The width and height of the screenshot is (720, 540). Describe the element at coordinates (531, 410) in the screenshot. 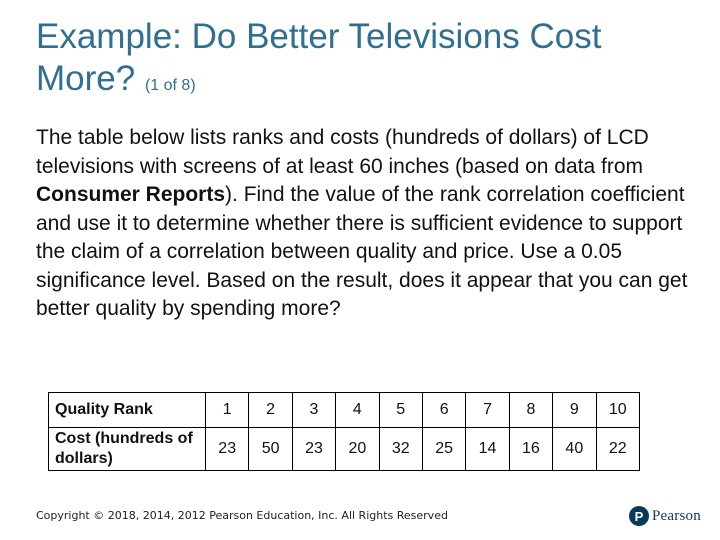

I see `table-cell: 8` at that location.